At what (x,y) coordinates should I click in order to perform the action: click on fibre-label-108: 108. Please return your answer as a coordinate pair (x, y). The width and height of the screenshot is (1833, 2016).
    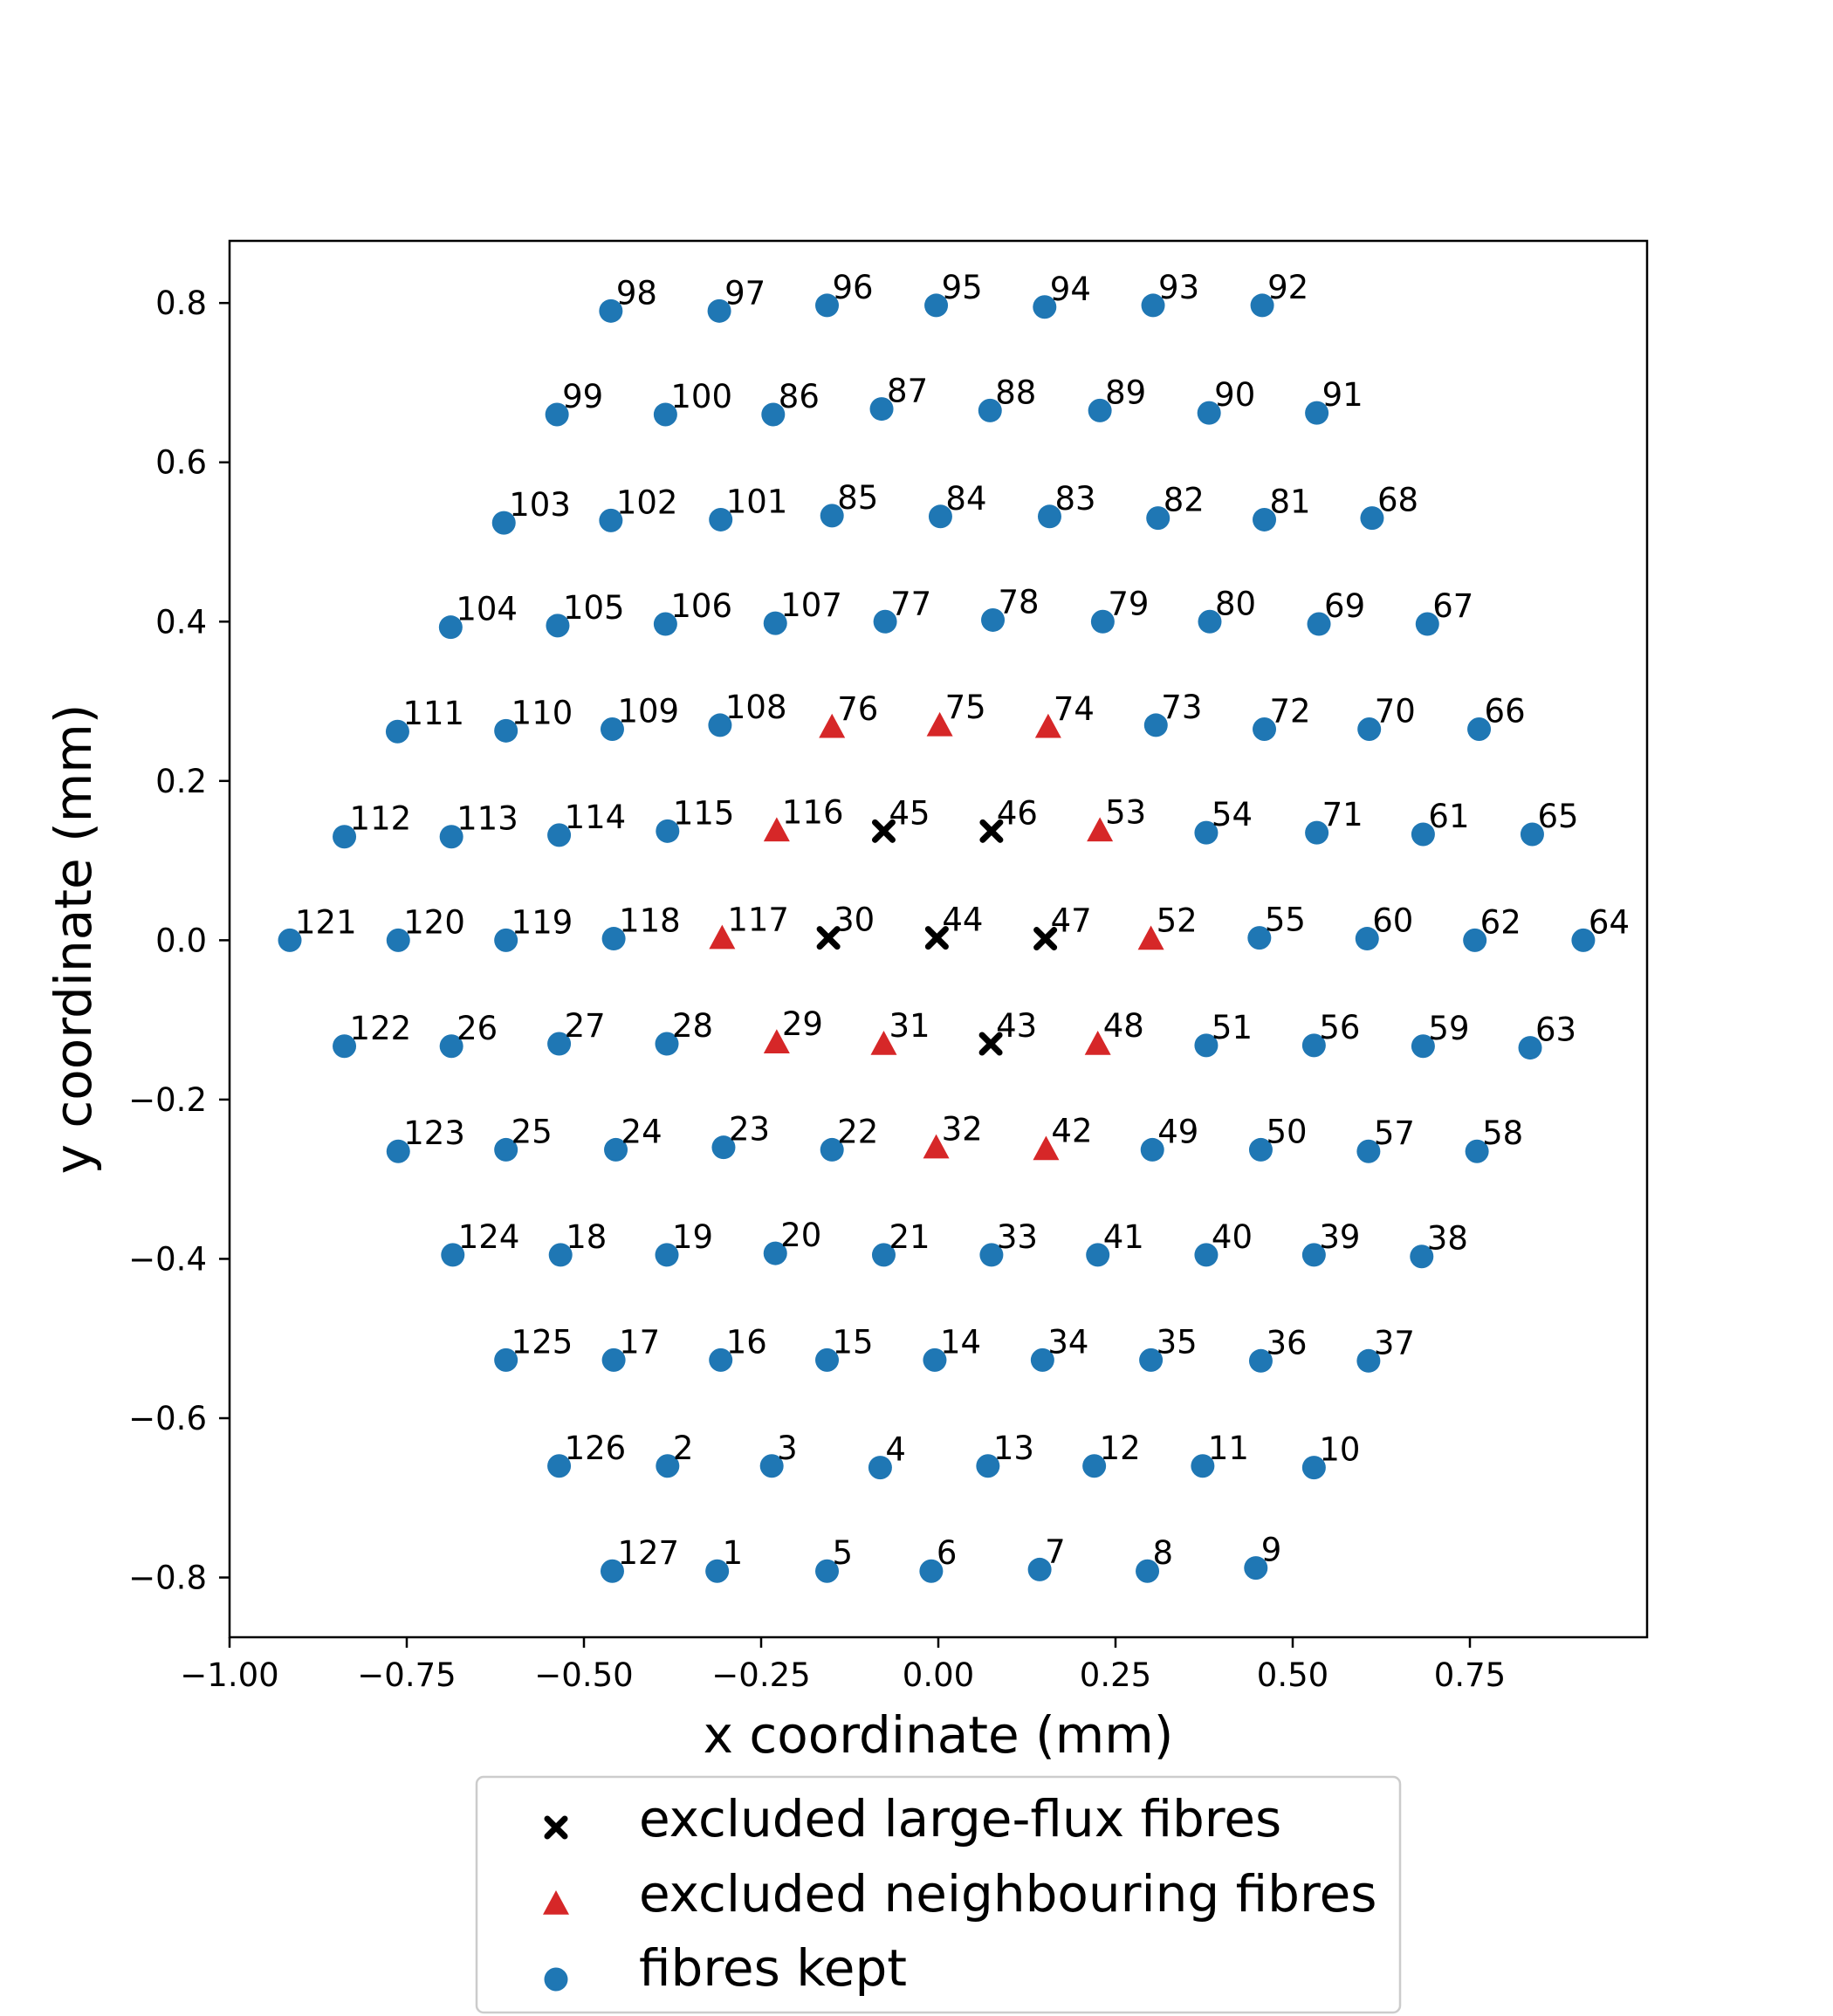
    Looking at the image, I should click on (756, 707).